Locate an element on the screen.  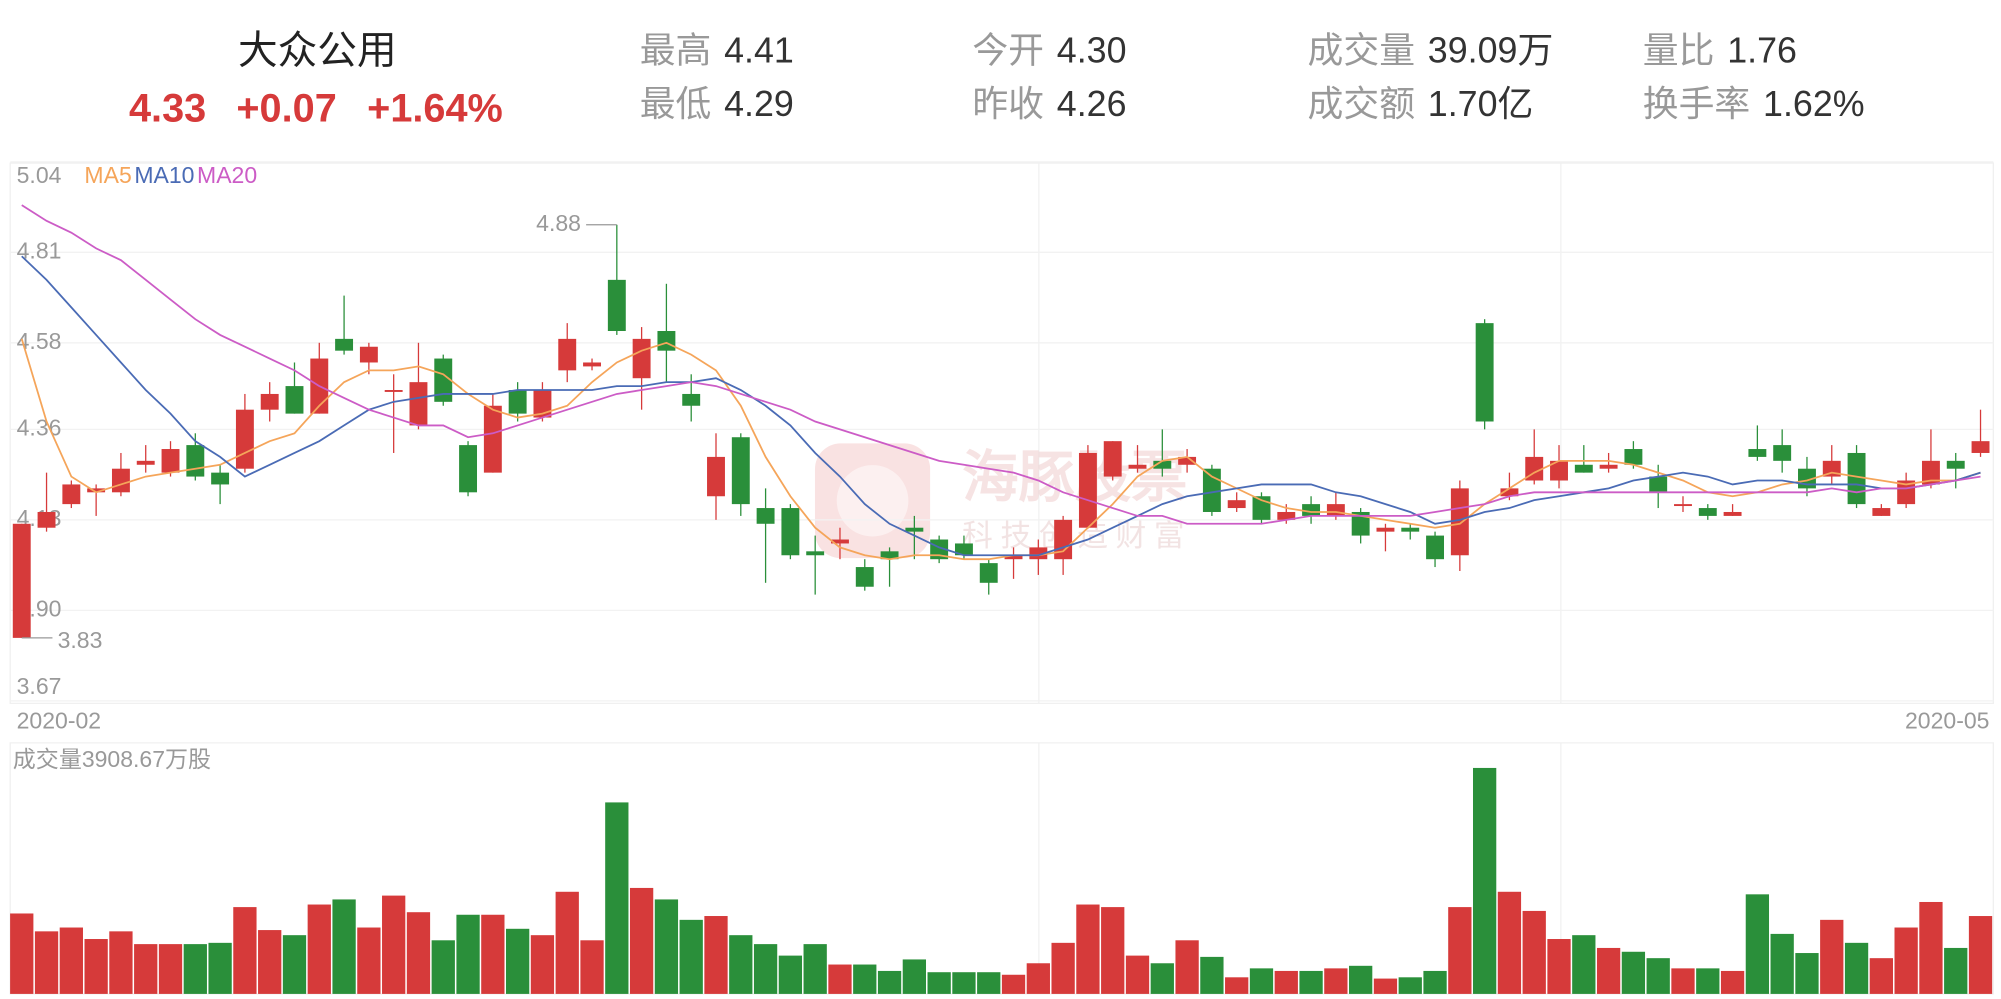
price: 4.33 is located at coordinates (167, 108).